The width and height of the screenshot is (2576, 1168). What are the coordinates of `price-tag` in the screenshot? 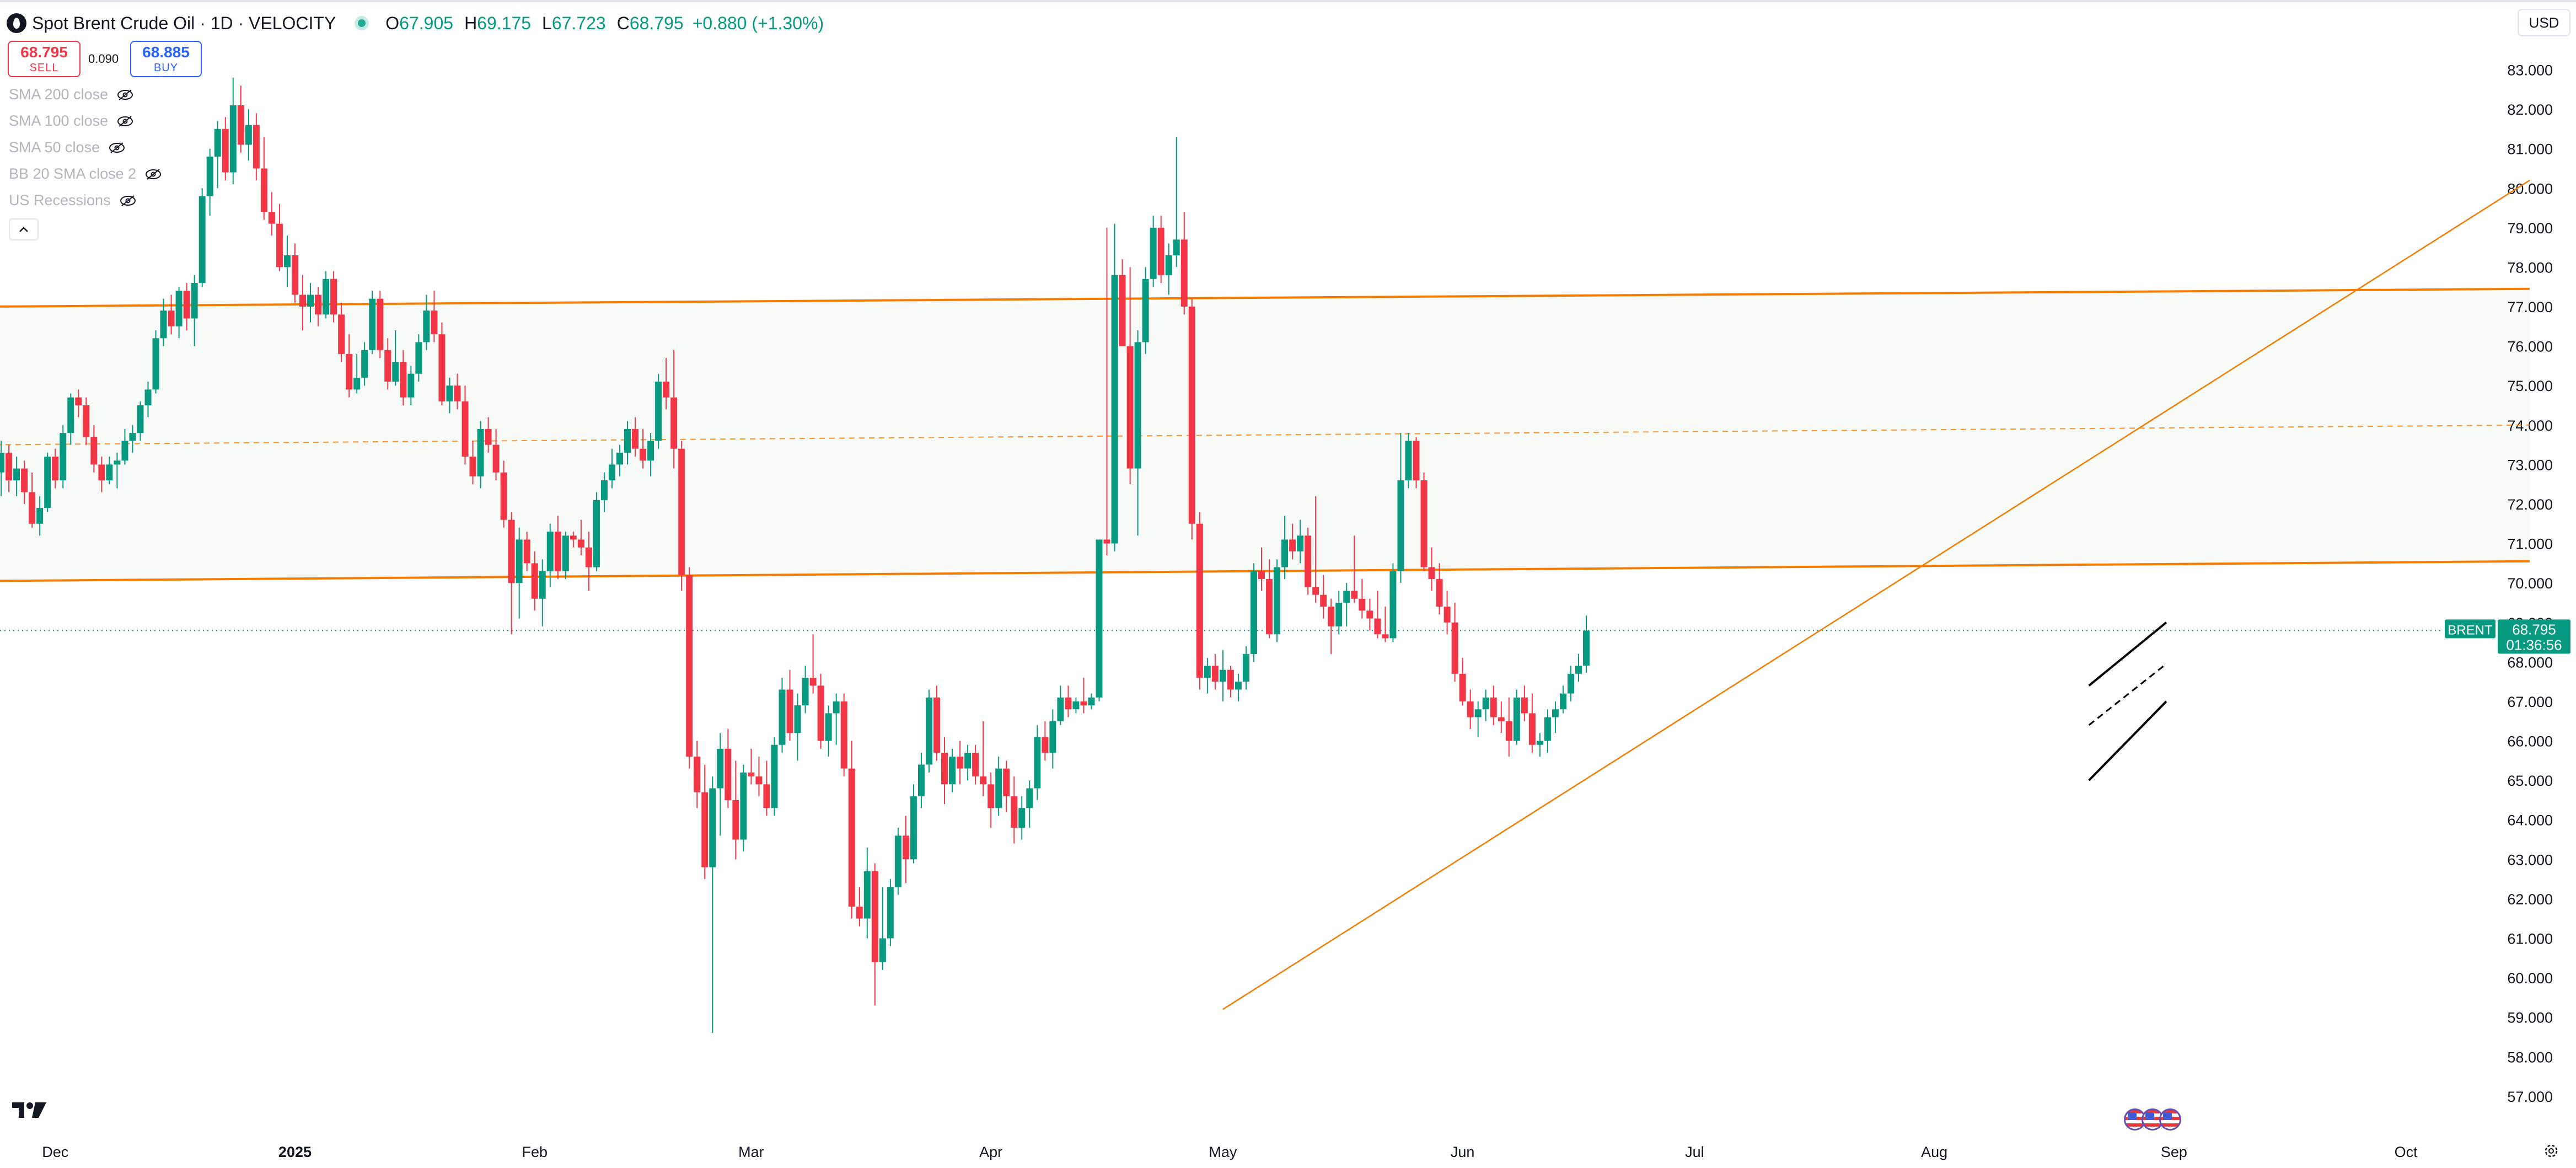 It's located at (2534, 636).